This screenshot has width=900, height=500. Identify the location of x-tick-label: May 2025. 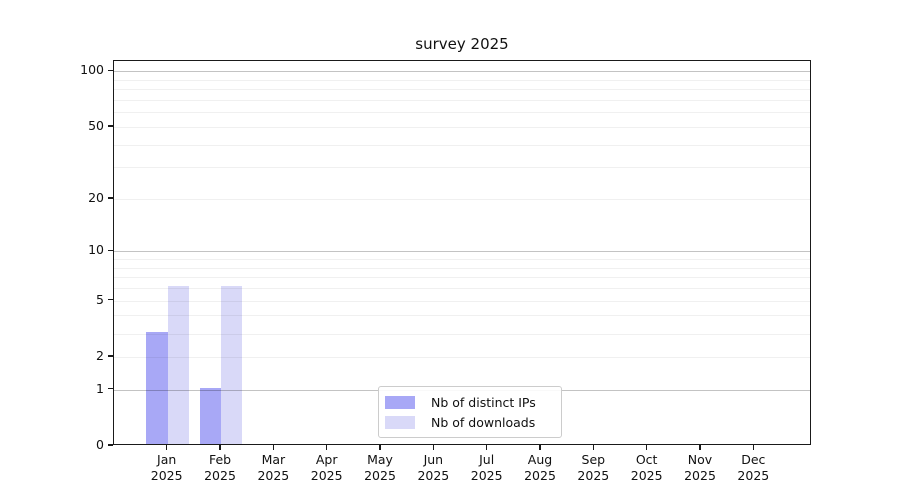
(380, 468).